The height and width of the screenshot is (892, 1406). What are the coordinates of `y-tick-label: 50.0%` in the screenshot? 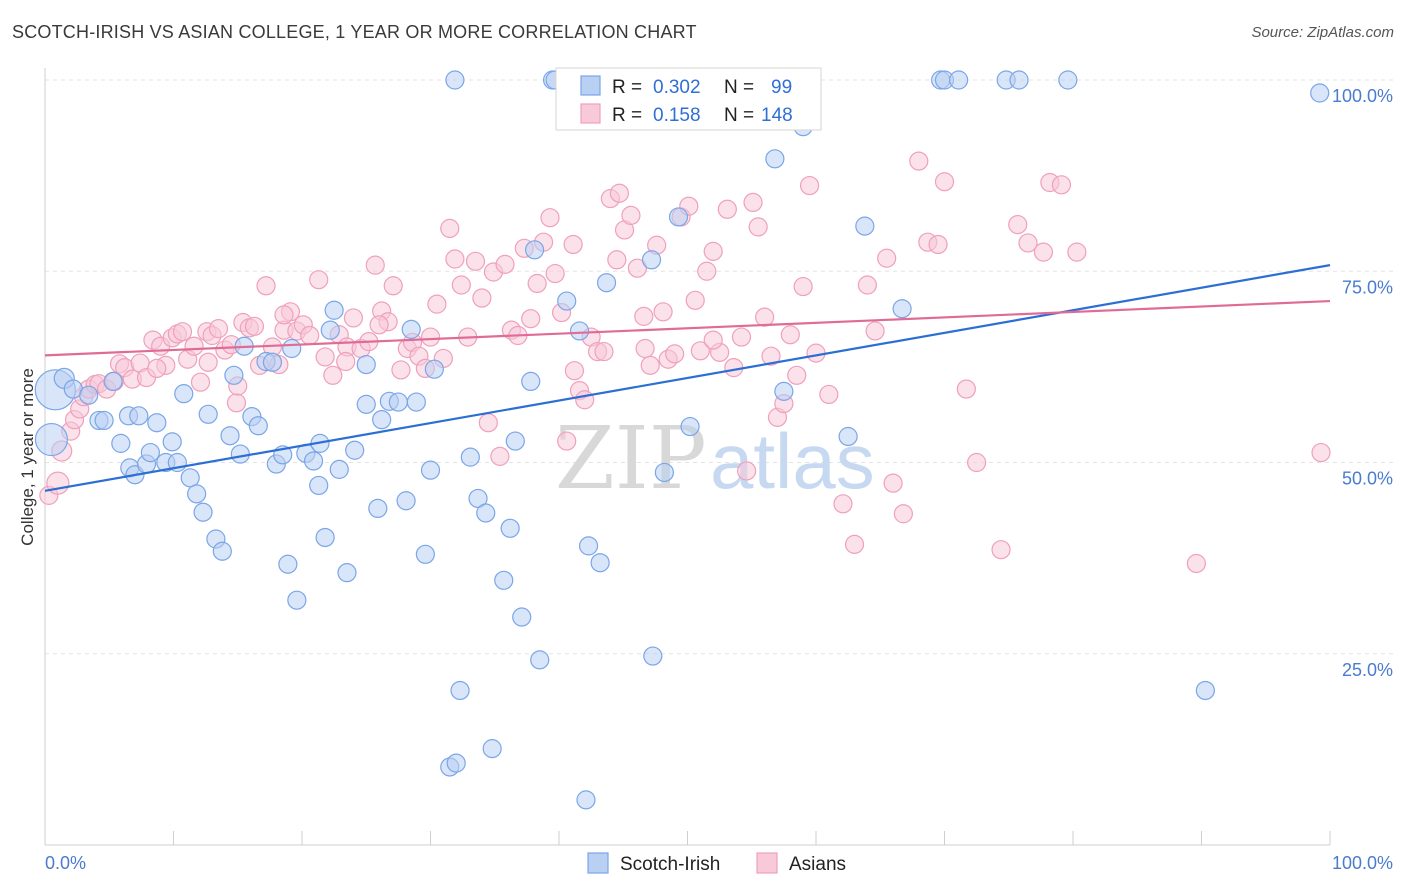 It's located at (1367, 479).